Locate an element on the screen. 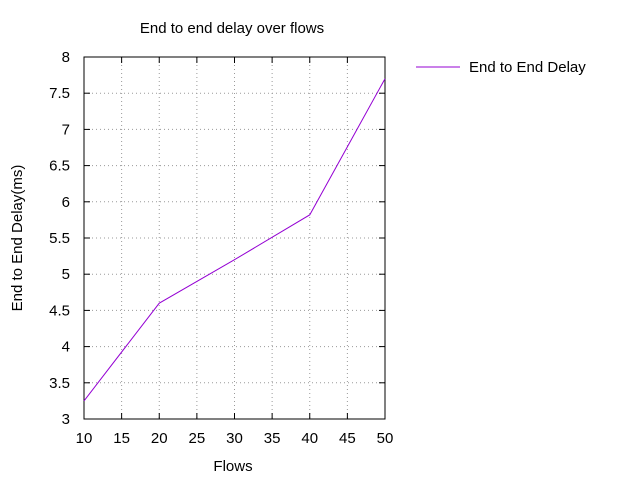 The height and width of the screenshot is (480, 640). legend-label: End to End Delay is located at coordinates (527, 67).